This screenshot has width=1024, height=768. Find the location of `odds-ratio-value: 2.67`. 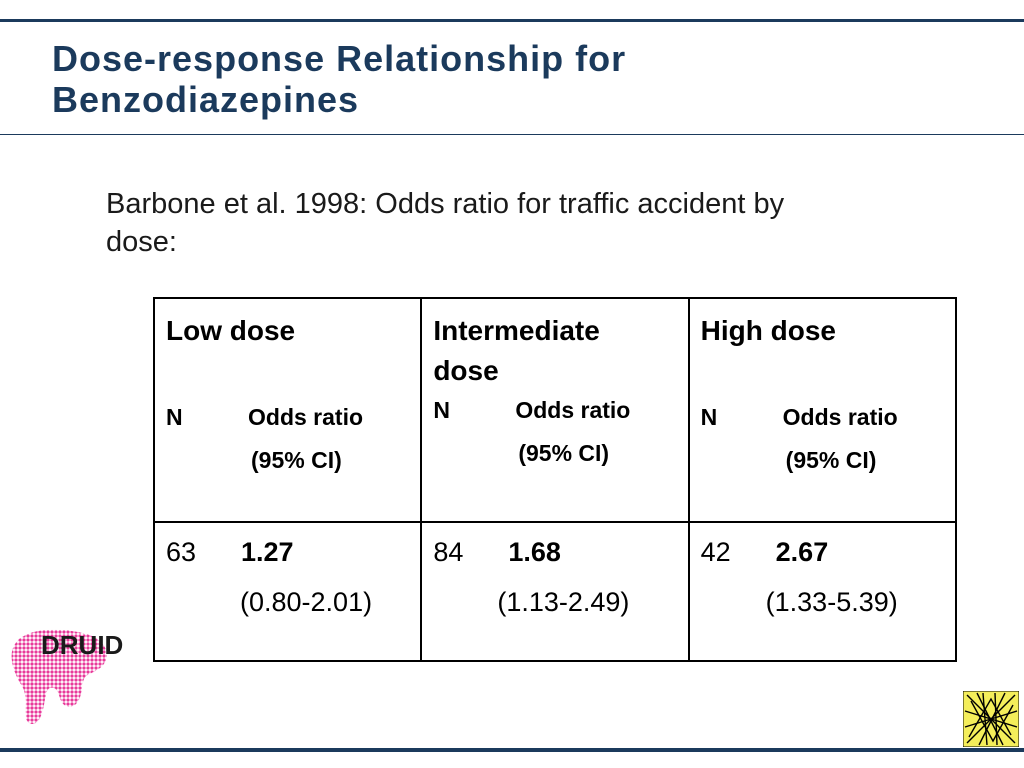

odds-ratio-value: 2.67 is located at coordinates (802, 552).